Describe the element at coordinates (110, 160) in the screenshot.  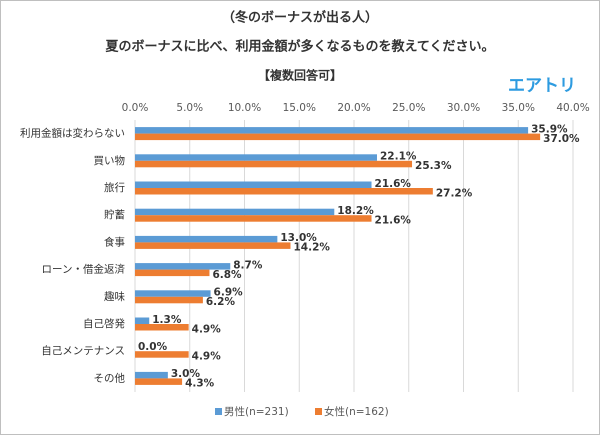
I see `y-tick-label: 買い物` at that location.